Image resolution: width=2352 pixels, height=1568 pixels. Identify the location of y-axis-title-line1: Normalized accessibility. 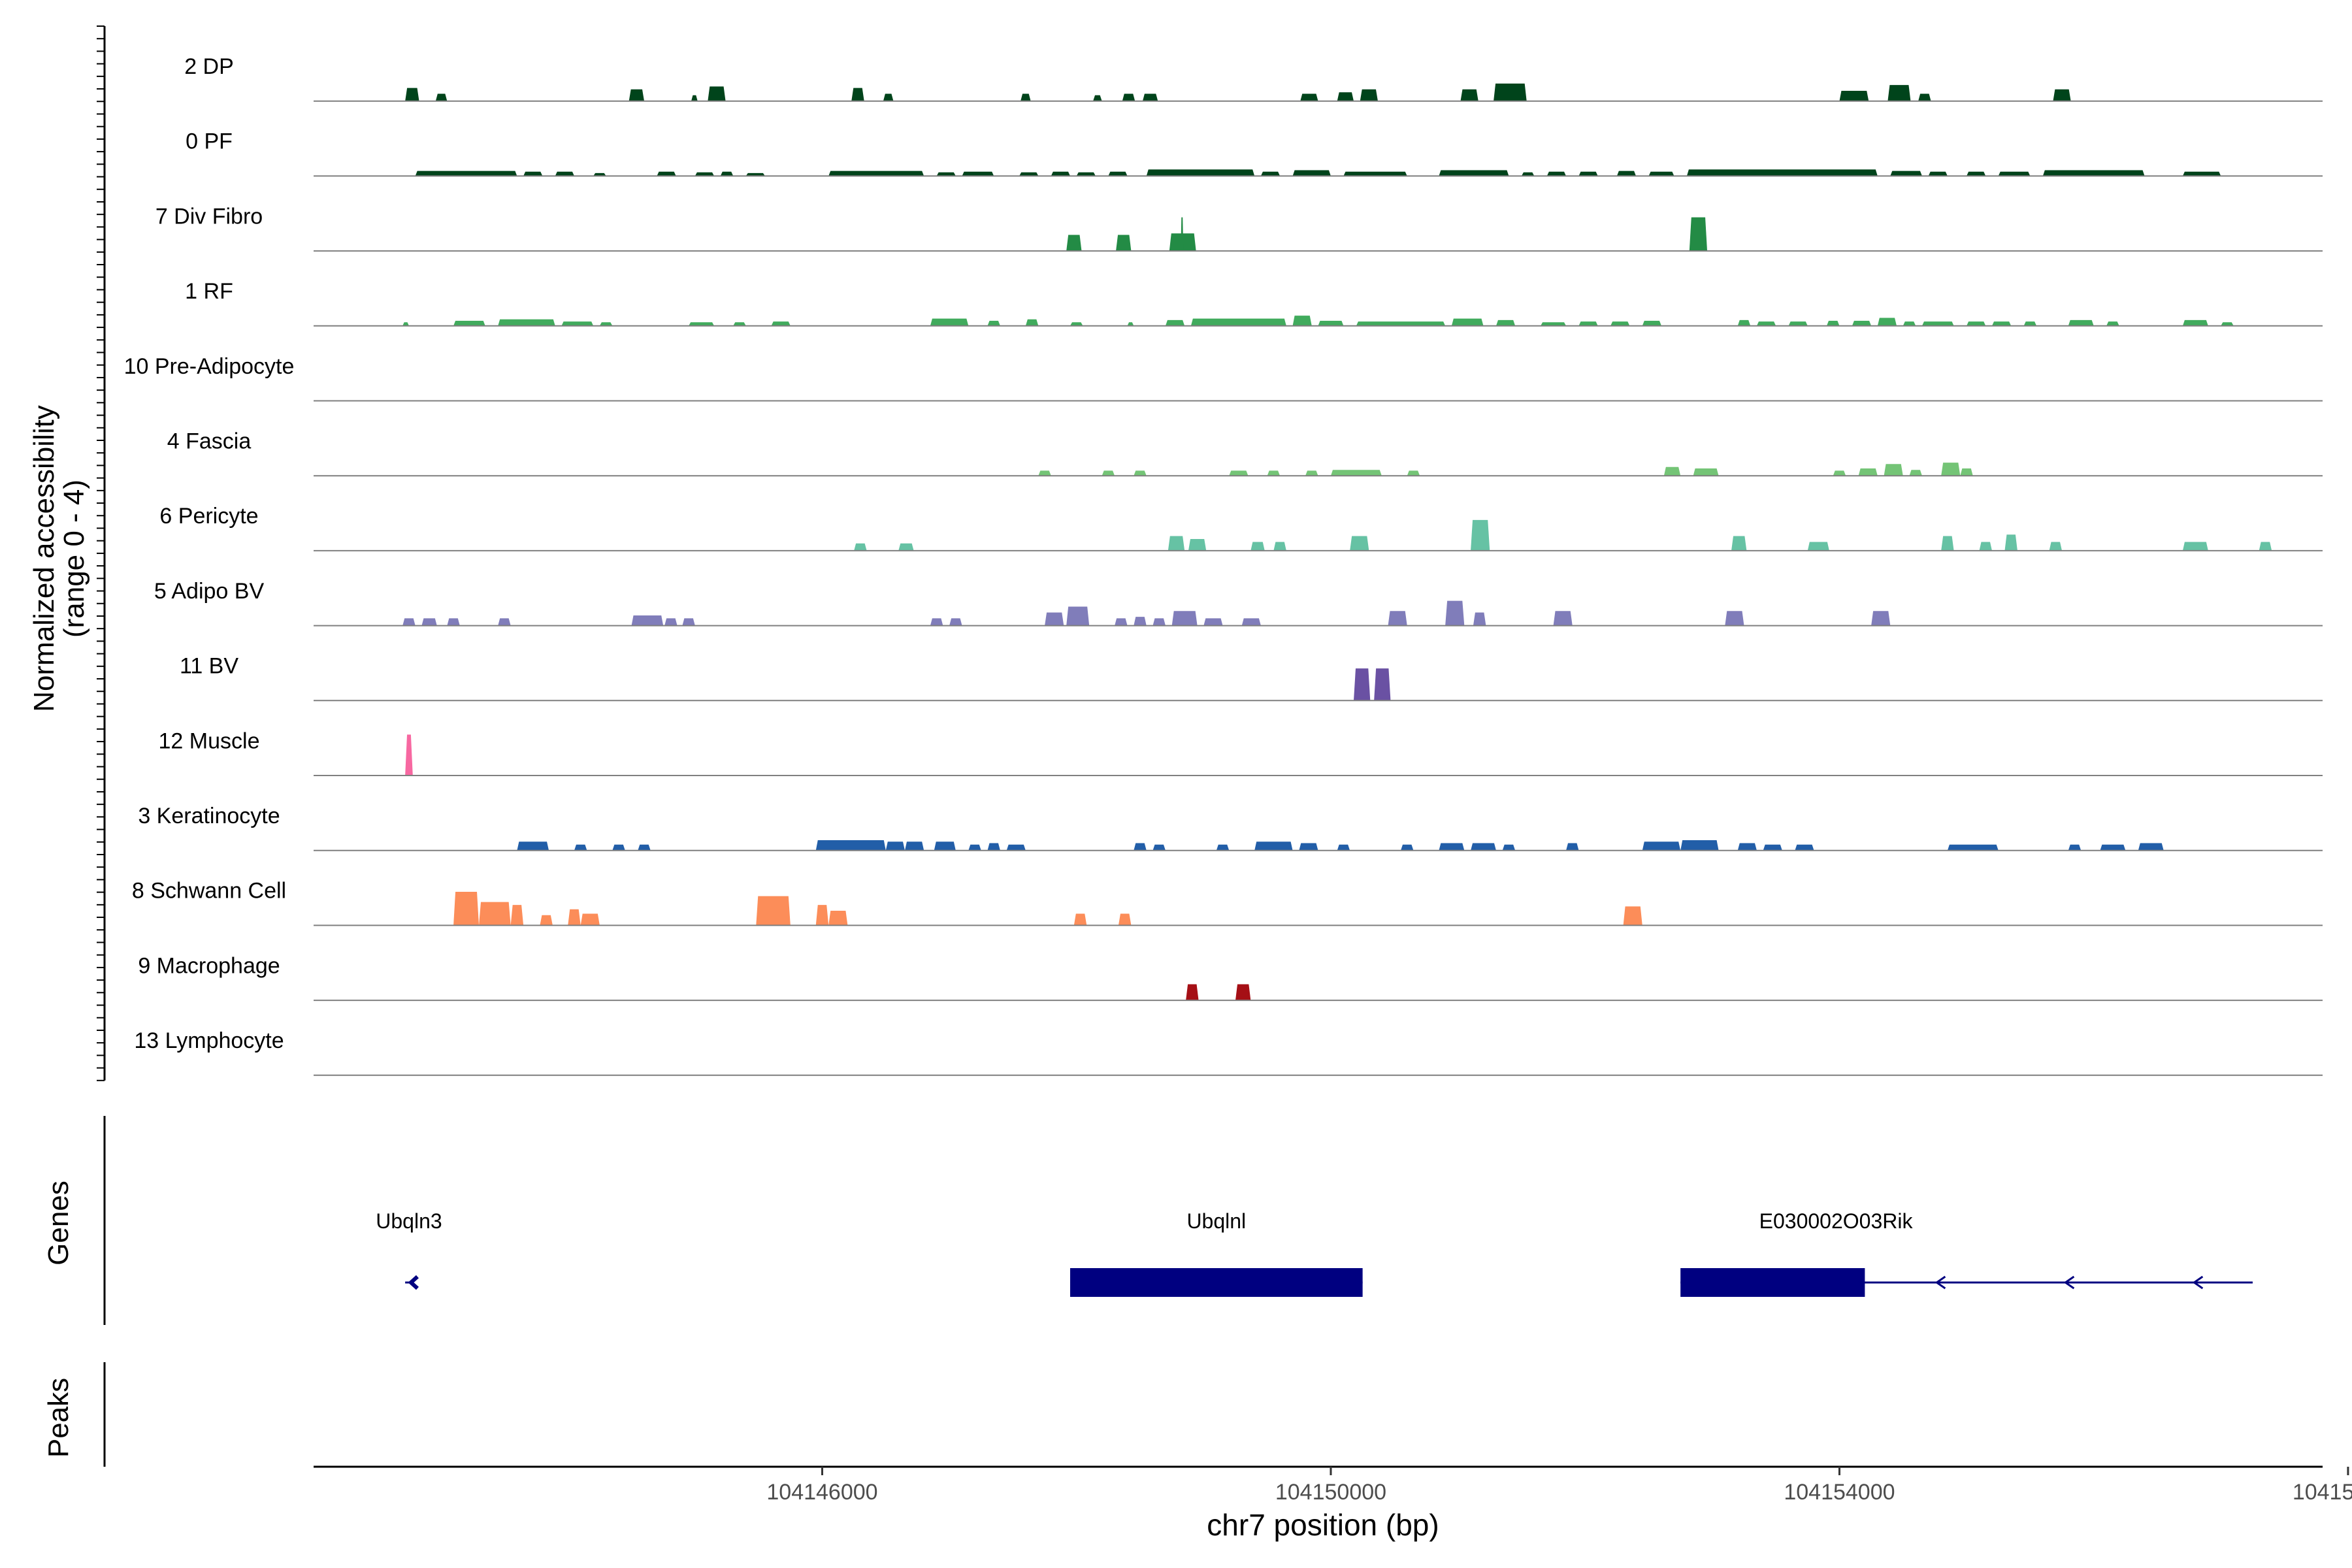
(44, 558).